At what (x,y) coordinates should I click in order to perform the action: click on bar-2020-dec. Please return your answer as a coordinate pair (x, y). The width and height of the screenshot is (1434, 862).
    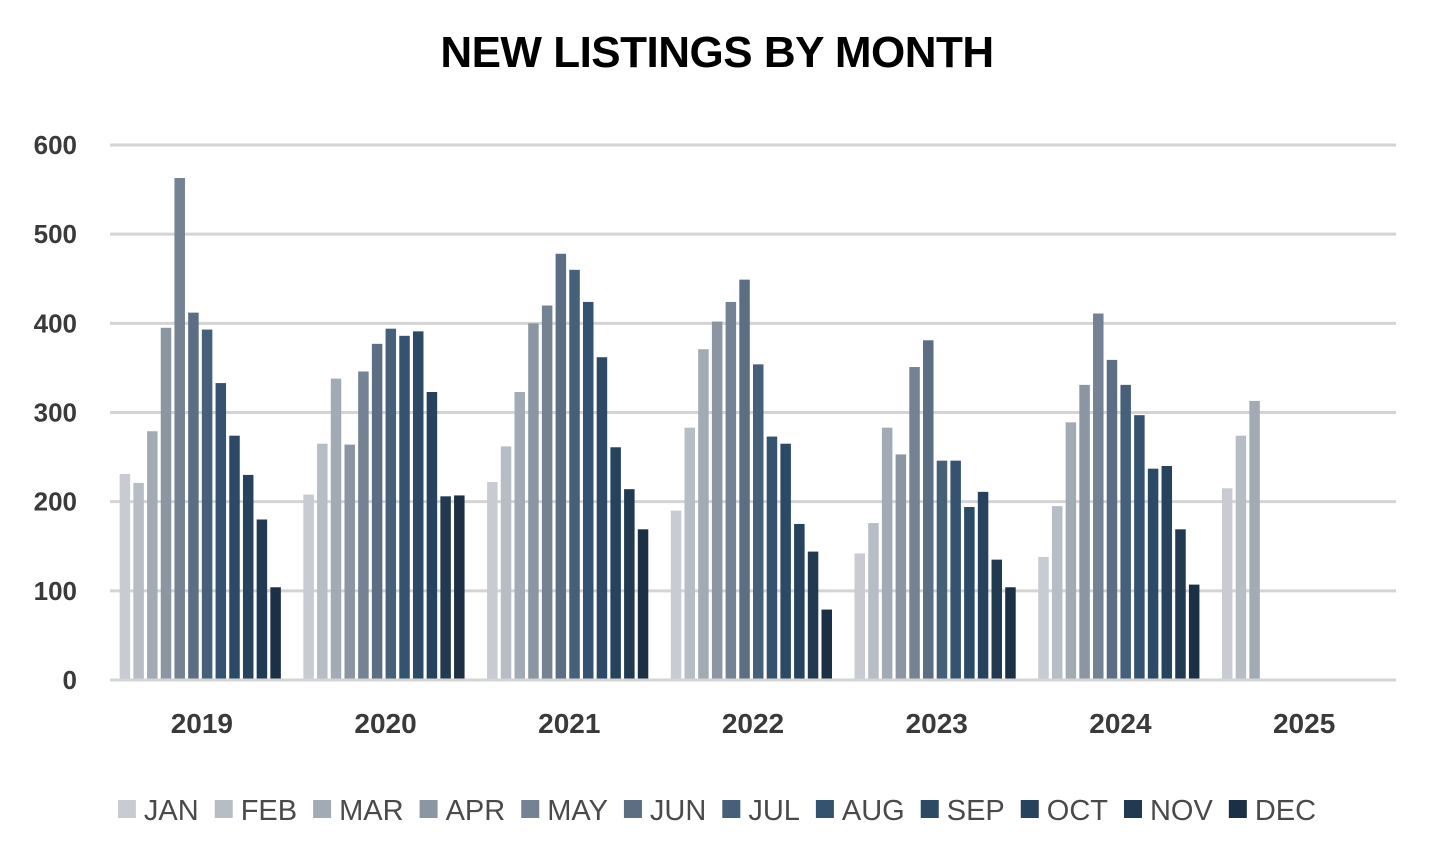
    Looking at the image, I should click on (459, 587).